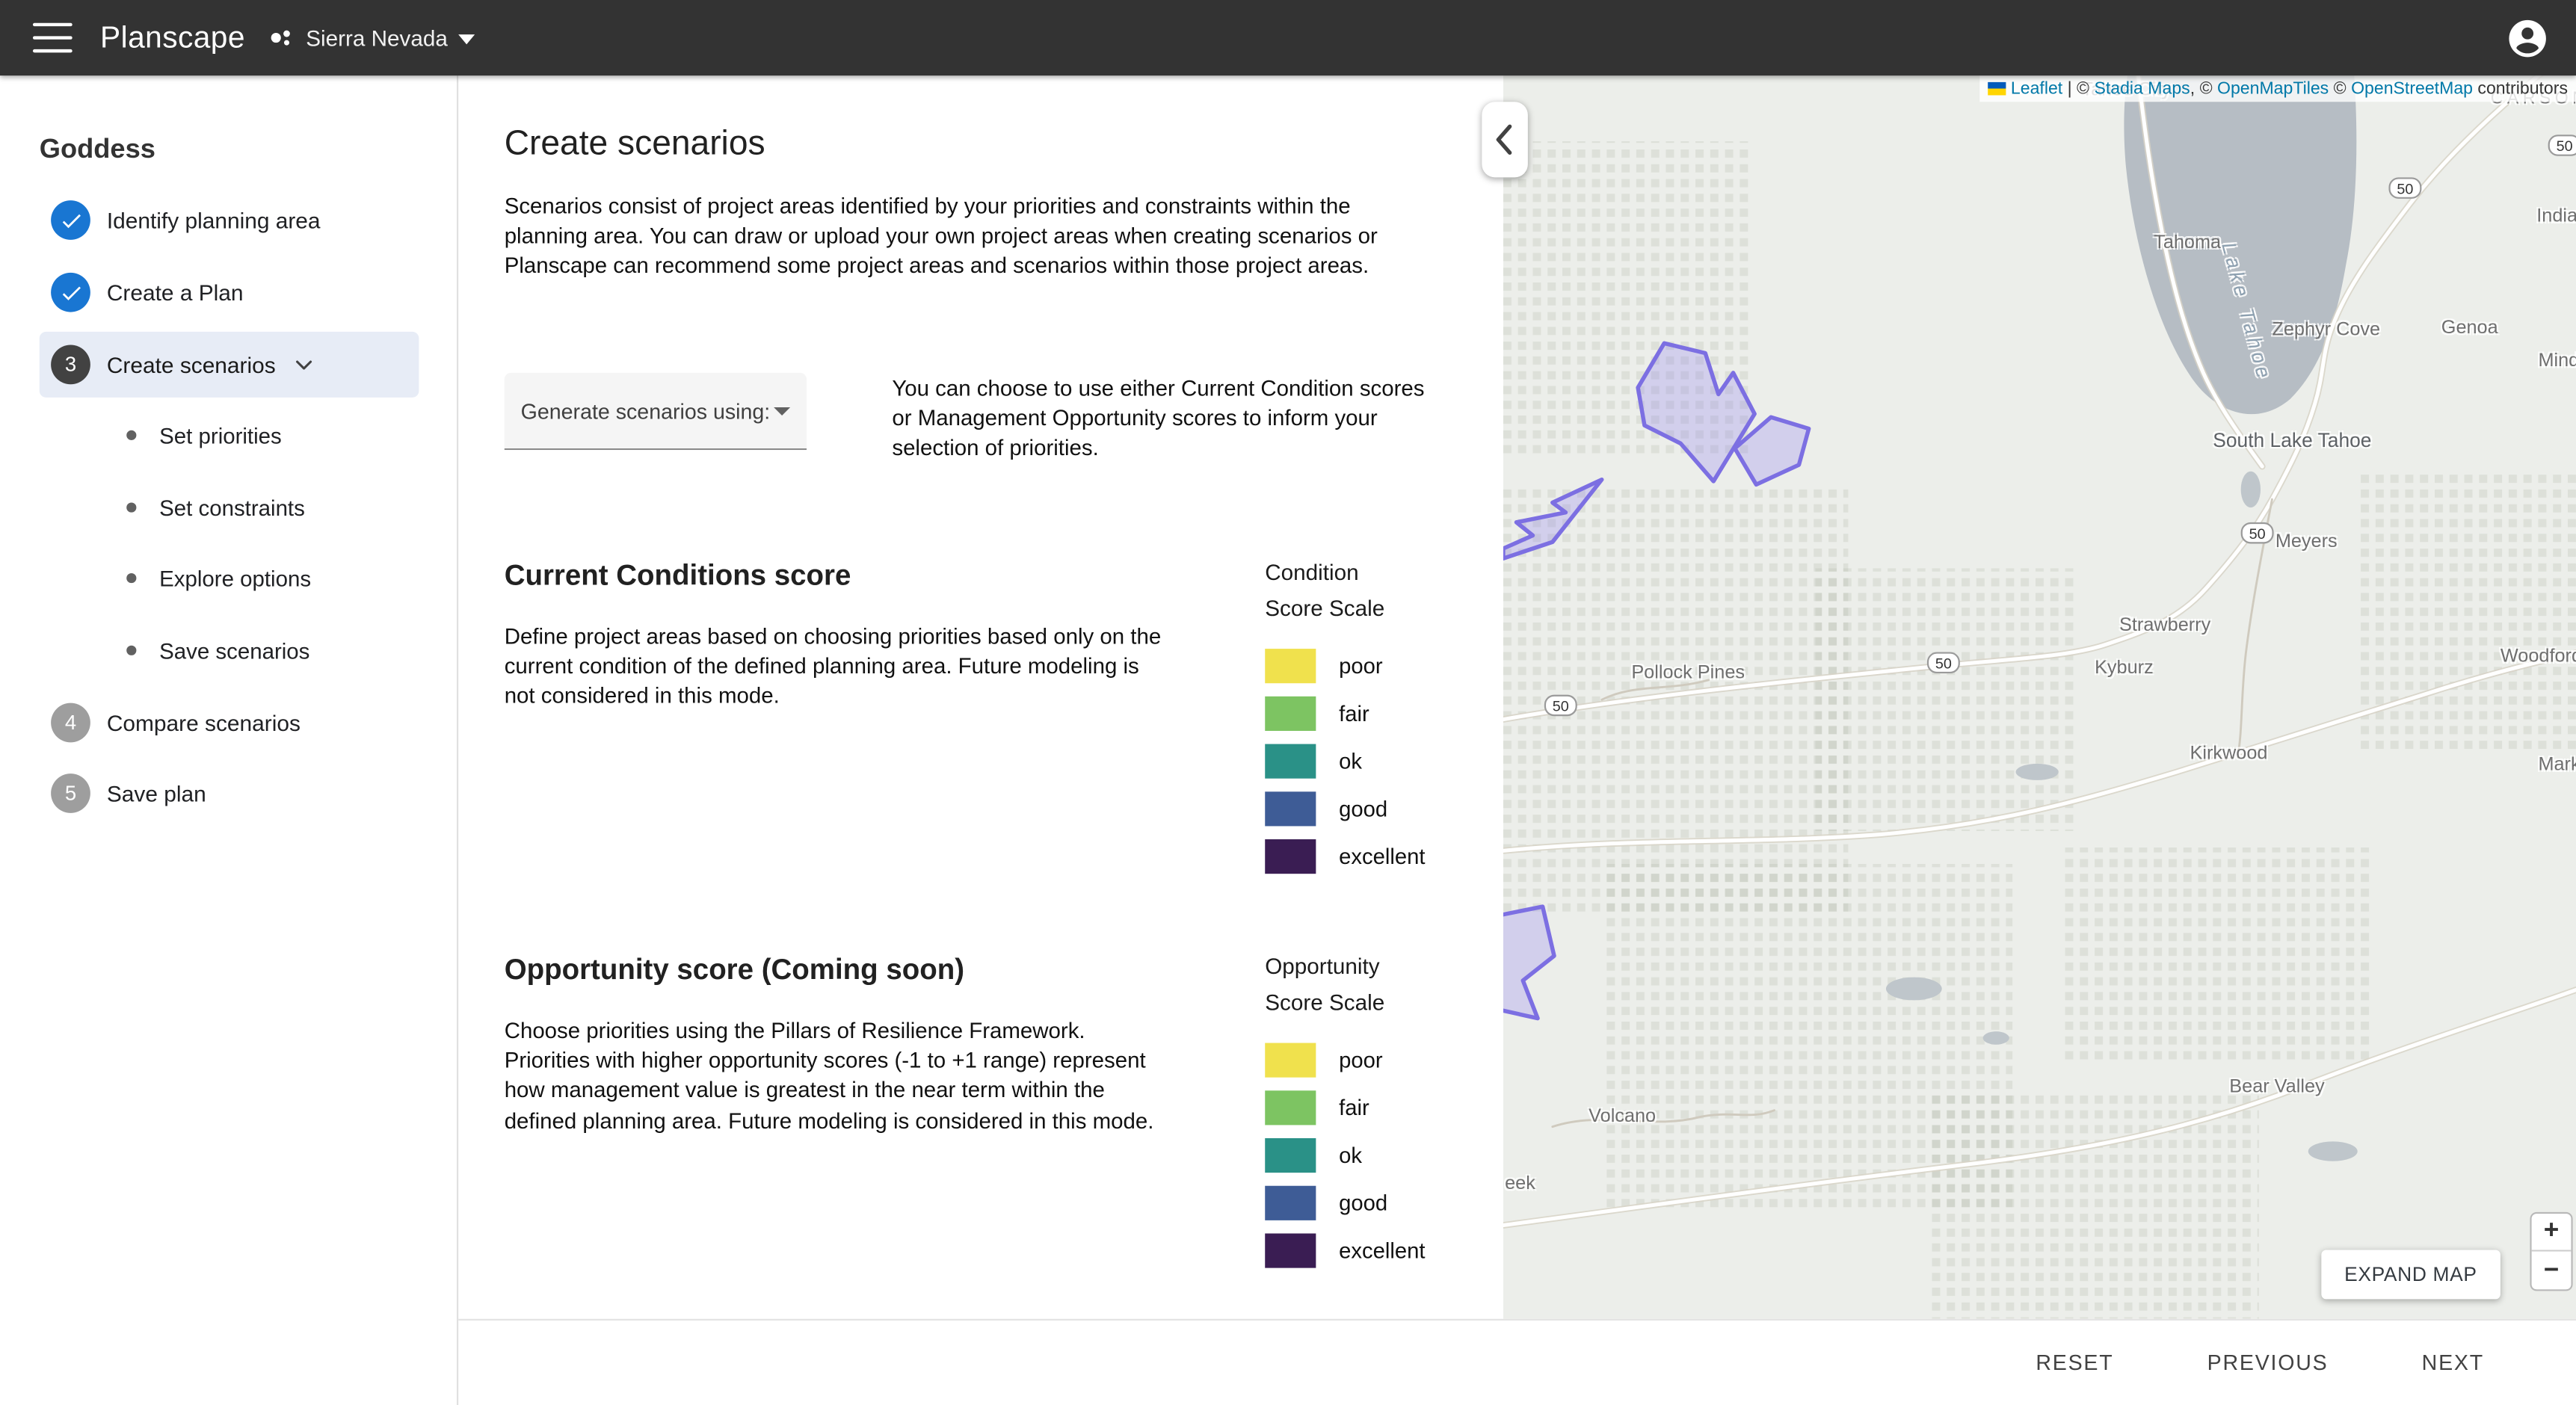 The height and width of the screenshot is (1405, 2576). I want to click on step-number-icon: 5, so click(70, 793).